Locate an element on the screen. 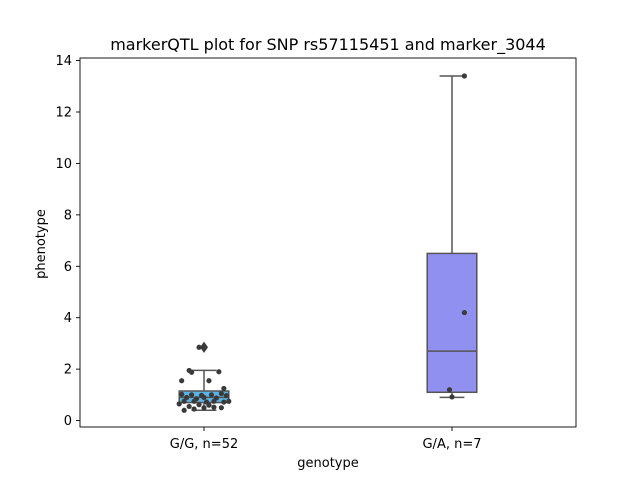  x-tick-label: G/A, n=7 is located at coordinates (451, 444).